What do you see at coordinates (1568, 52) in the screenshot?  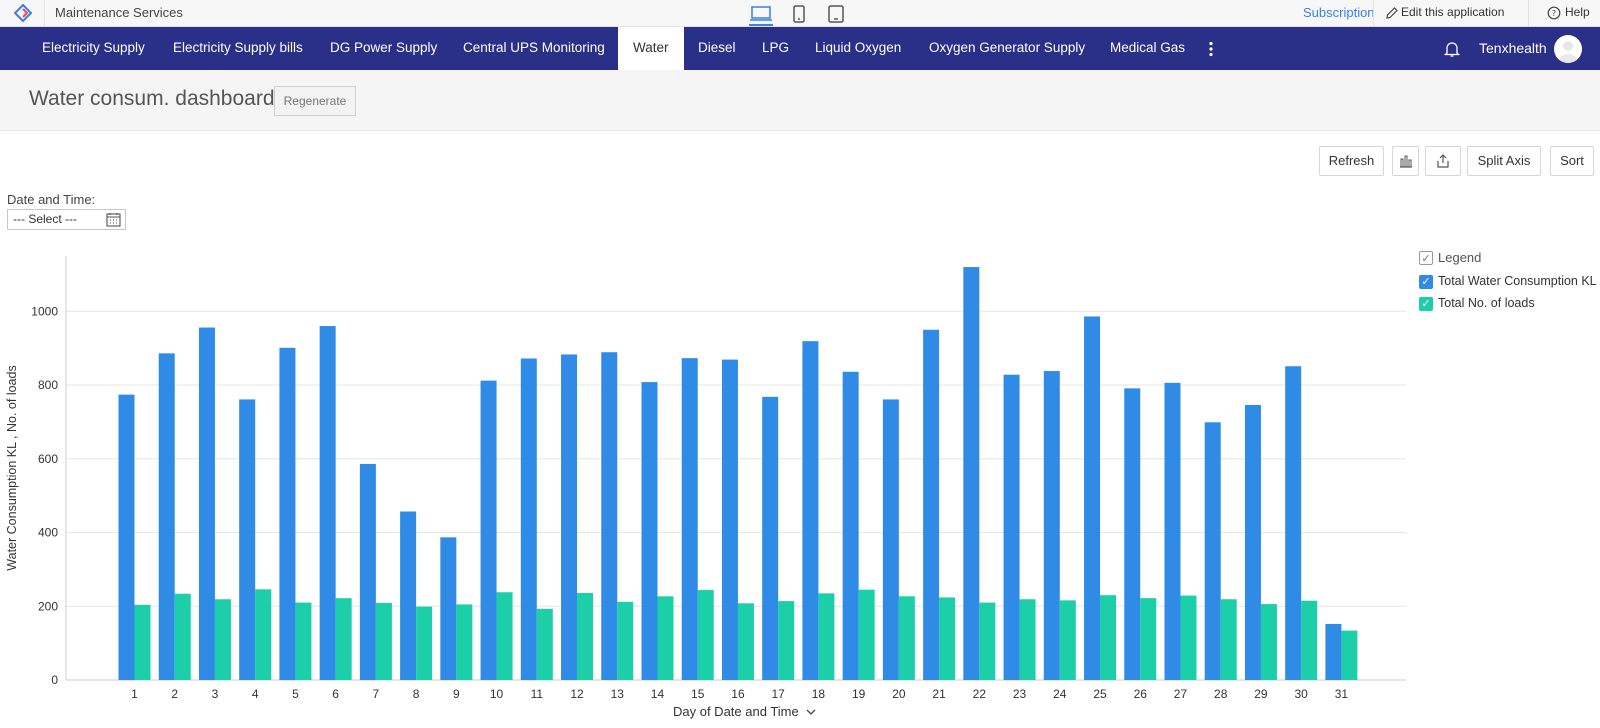 I see `user-avatar-icon` at bounding box center [1568, 52].